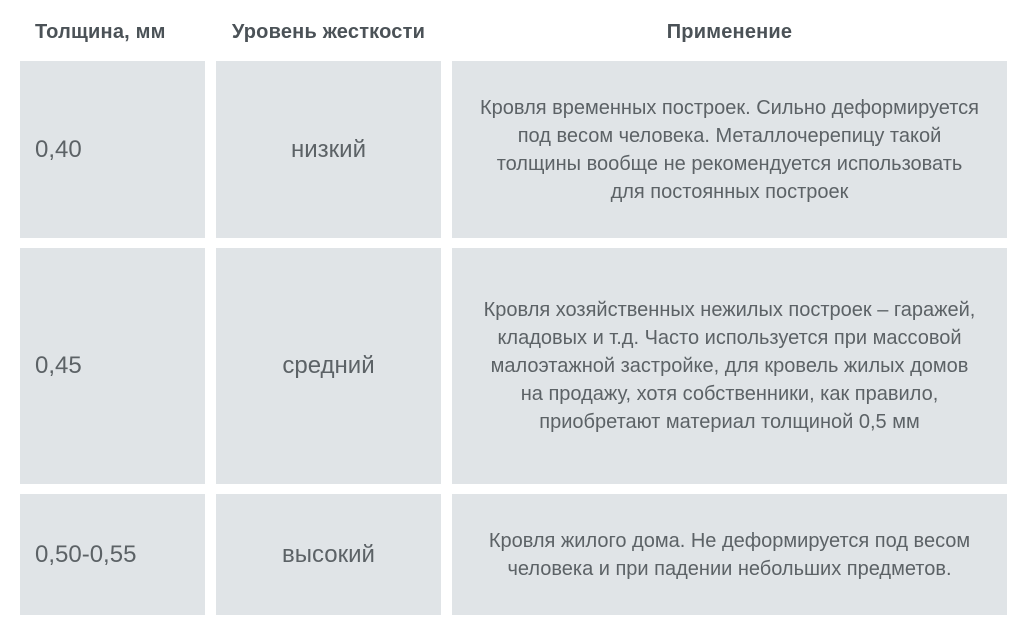 Image resolution: width=1024 pixels, height=643 pixels. I want to click on row1-cell-thickness: 0,40, so click(112, 149).